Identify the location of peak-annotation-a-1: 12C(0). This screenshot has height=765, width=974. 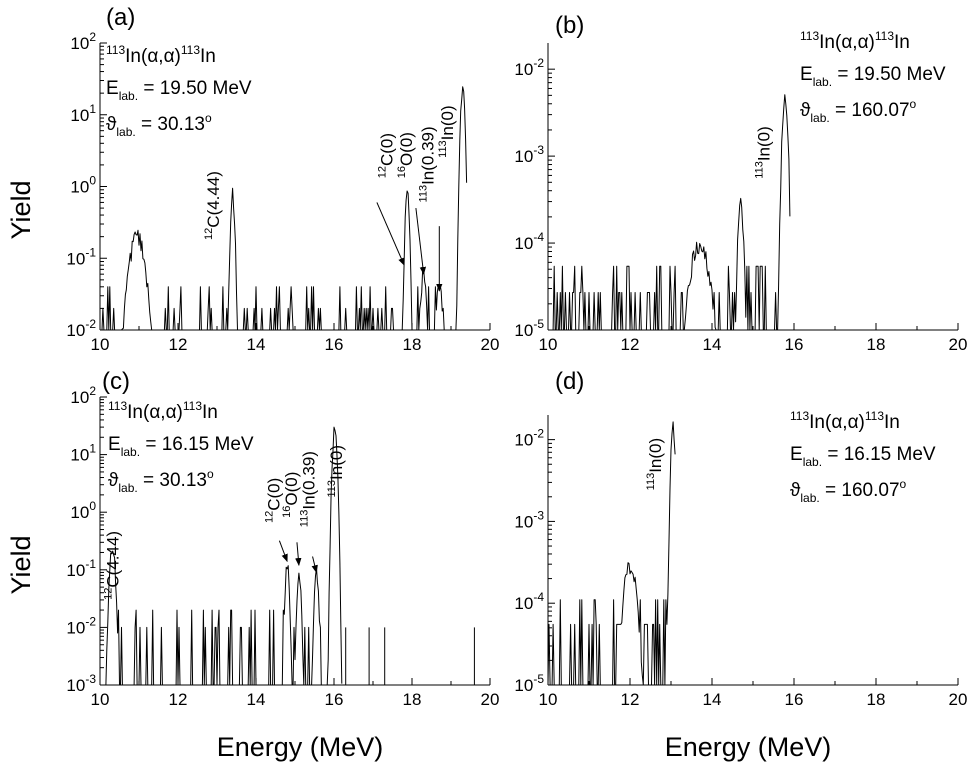
(387, 155).